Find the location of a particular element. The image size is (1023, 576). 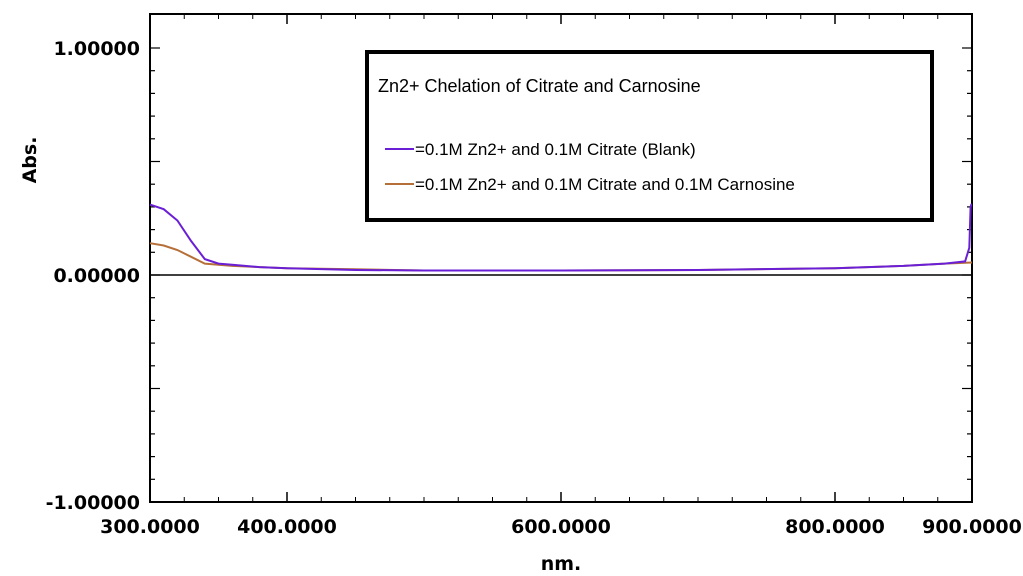

legend-entry-blank: =0.1M Zn2+ and 0.1M Citrate (Blank) is located at coordinates (555, 149).